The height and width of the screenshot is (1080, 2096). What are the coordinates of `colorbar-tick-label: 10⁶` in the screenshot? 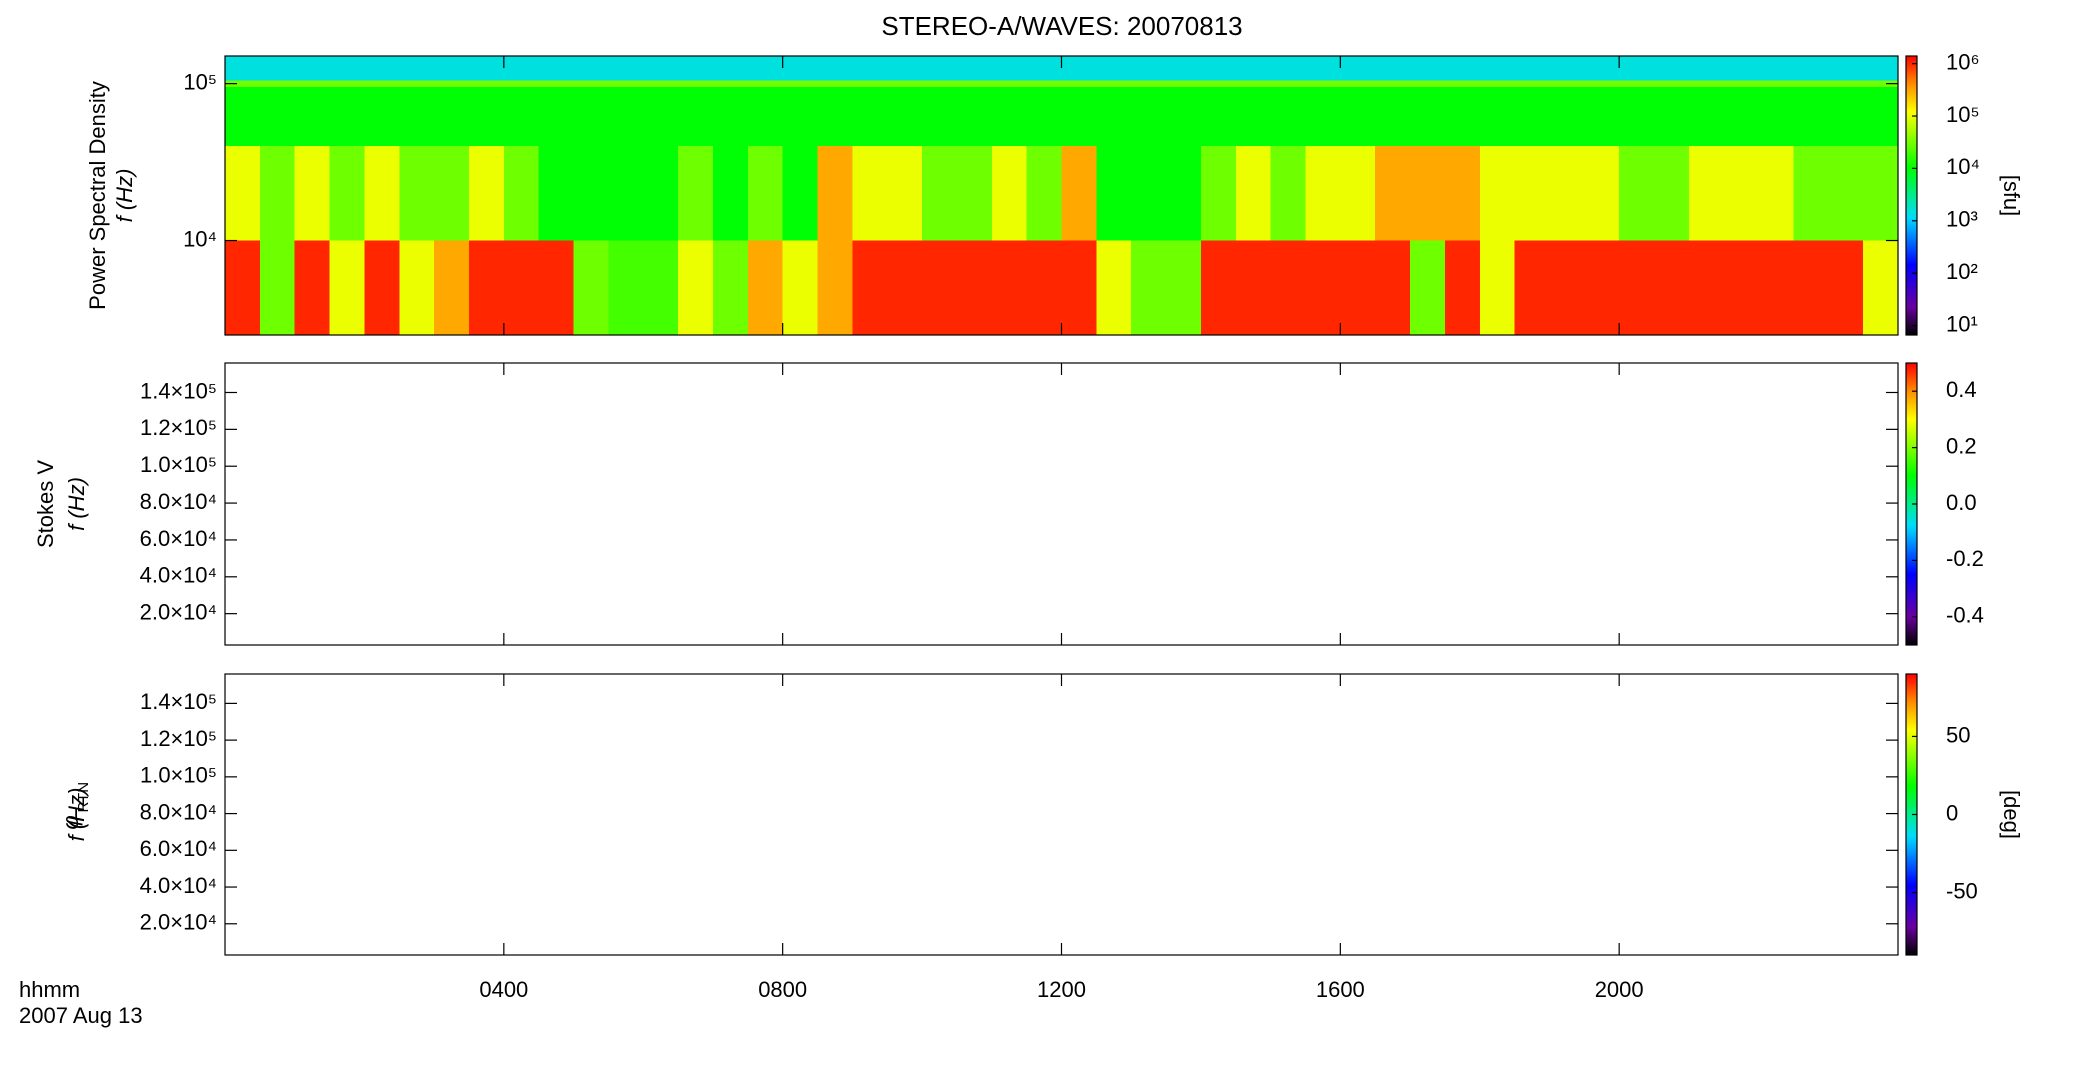 It's located at (1963, 61).